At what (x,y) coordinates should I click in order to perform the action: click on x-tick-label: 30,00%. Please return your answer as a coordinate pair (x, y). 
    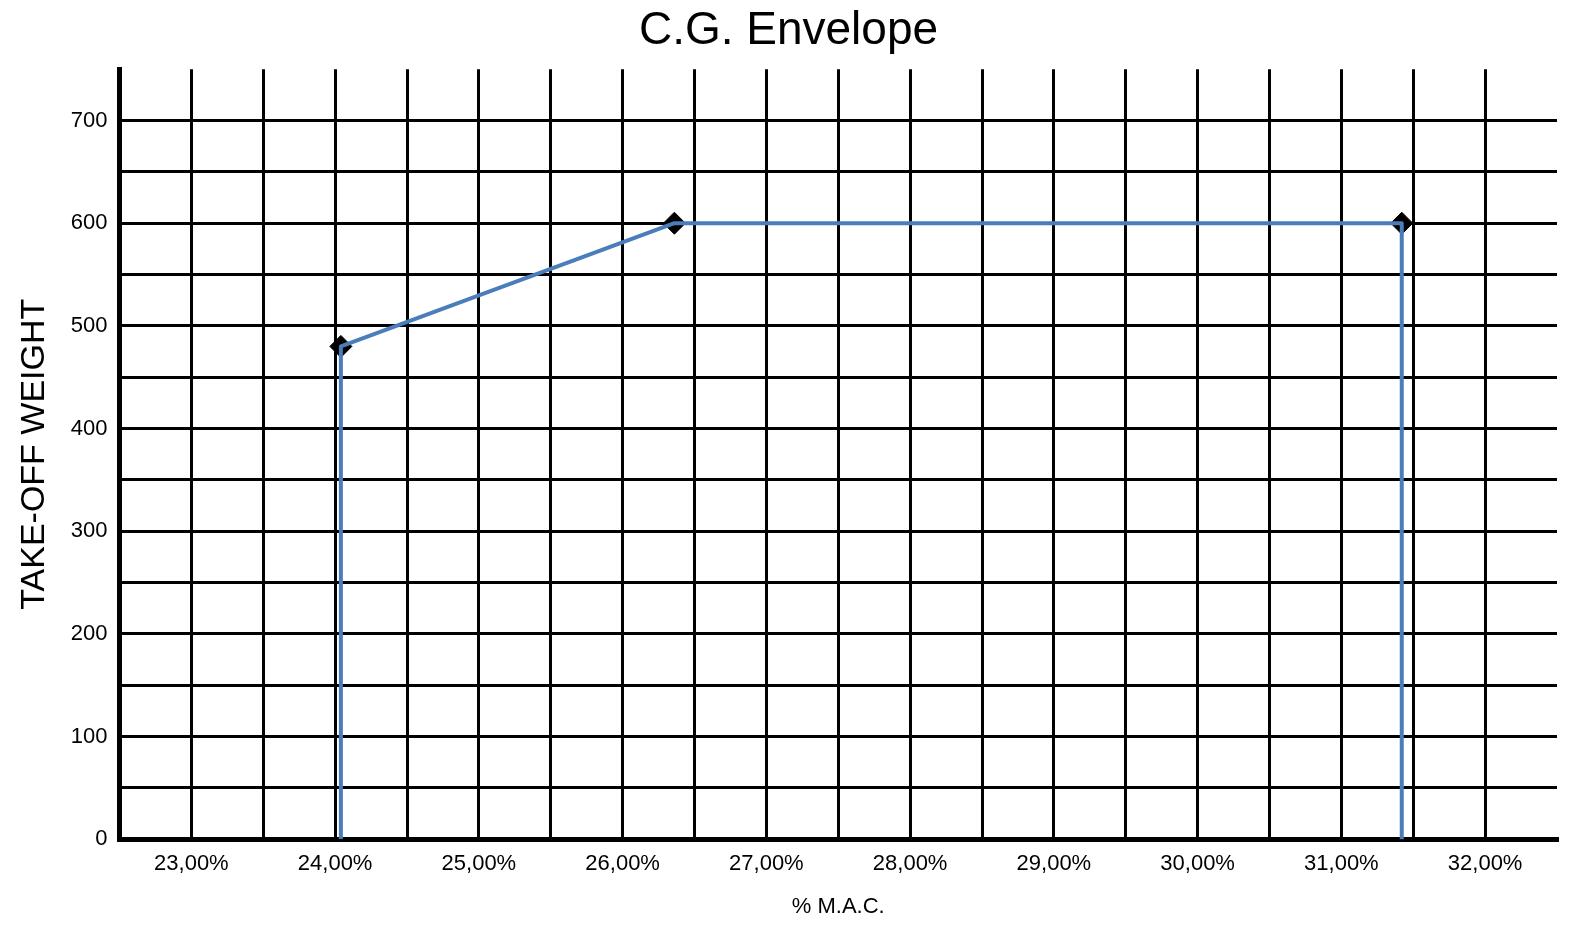
    Looking at the image, I should click on (1197, 863).